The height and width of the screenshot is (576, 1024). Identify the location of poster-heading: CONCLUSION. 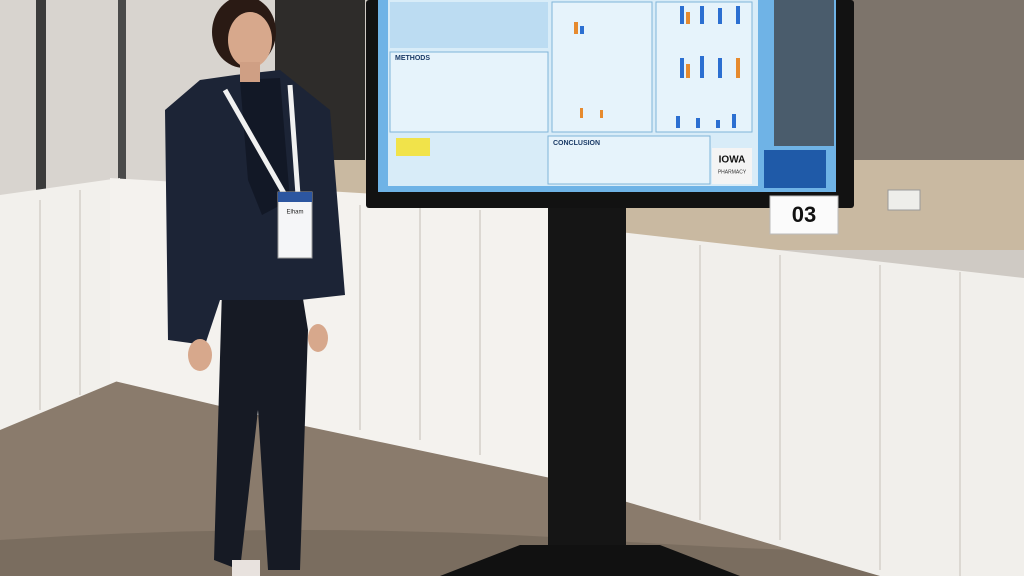
(576, 143).